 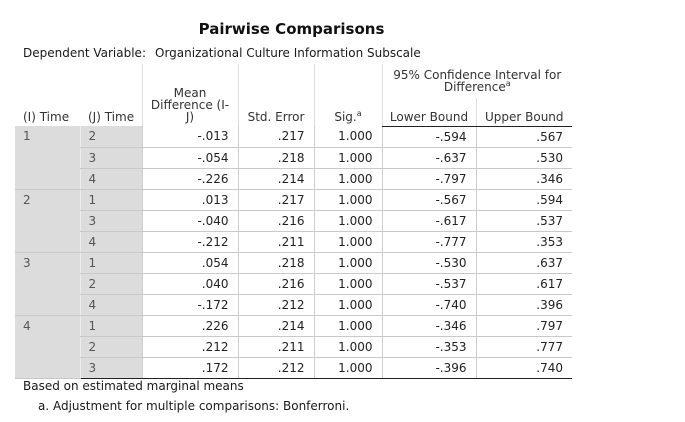 What do you see at coordinates (428, 284) in the screenshot?
I see `lower-bound-cell: -.537` at bounding box center [428, 284].